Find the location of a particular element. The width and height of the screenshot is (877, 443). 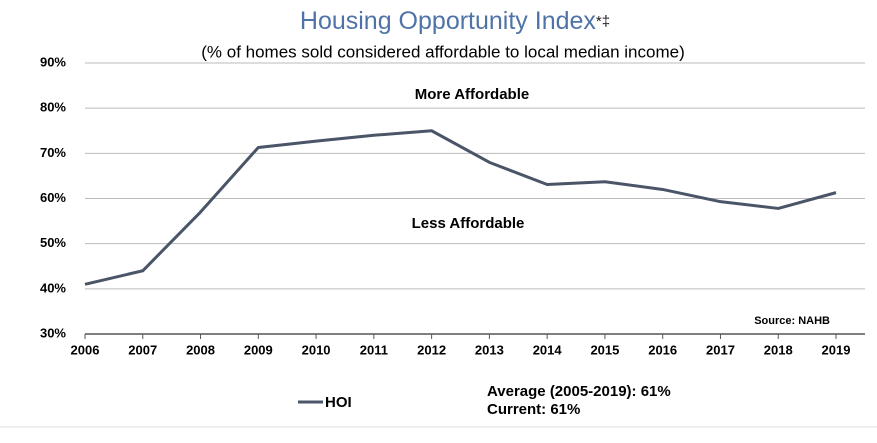

y-tick-label: 80% is located at coordinates (53, 107).